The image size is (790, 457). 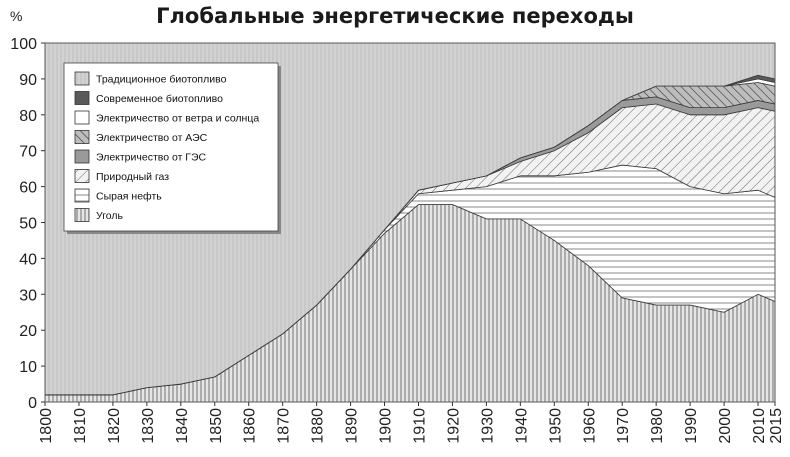 I want to click on x-tick-label: 1970, so click(x=623, y=426).